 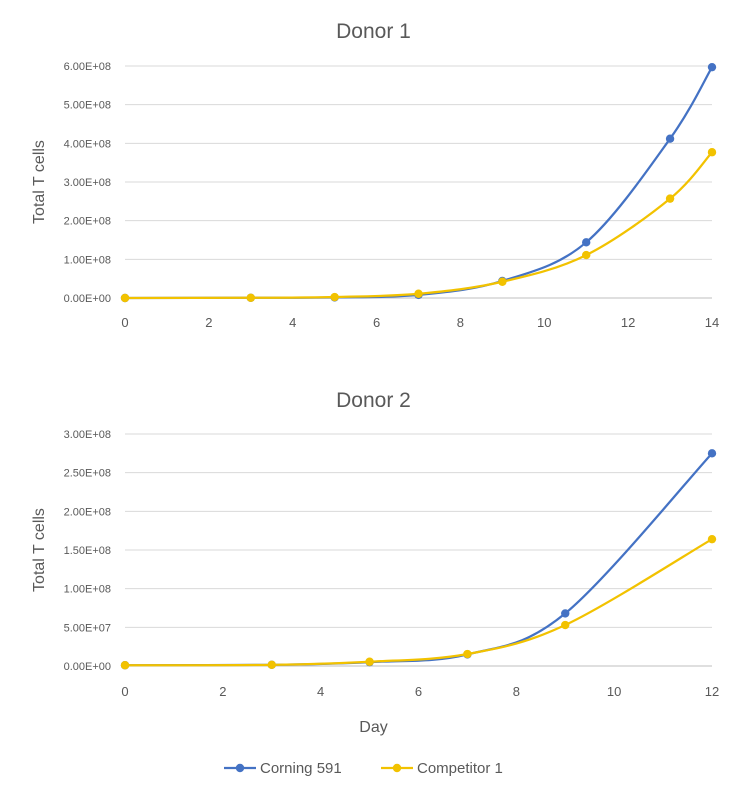 What do you see at coordinates (301, 768) in the screenshot?
I see `legend-label: Corning 591` at bounding box center [301, 768].